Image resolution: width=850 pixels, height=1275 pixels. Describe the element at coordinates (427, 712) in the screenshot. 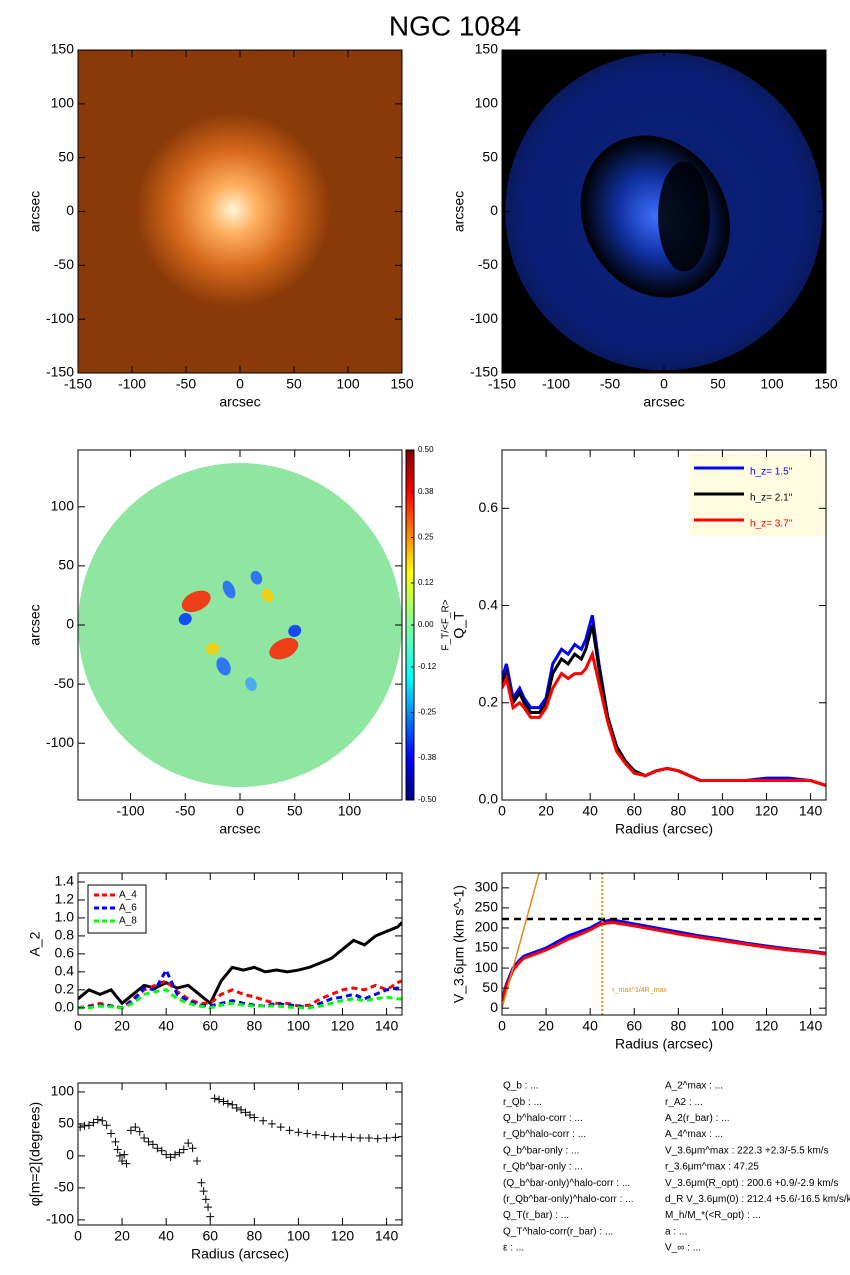

I see `colorbar-tick-label: -0.25` at that location.